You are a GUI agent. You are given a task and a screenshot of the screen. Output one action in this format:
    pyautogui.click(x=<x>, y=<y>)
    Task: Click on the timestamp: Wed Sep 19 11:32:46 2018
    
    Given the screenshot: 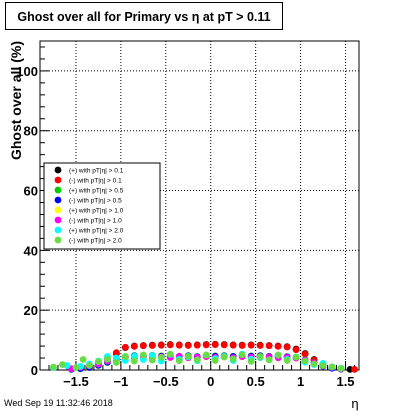 What is the action you would take?
    pyautogui.click(x=58, y=403)
    